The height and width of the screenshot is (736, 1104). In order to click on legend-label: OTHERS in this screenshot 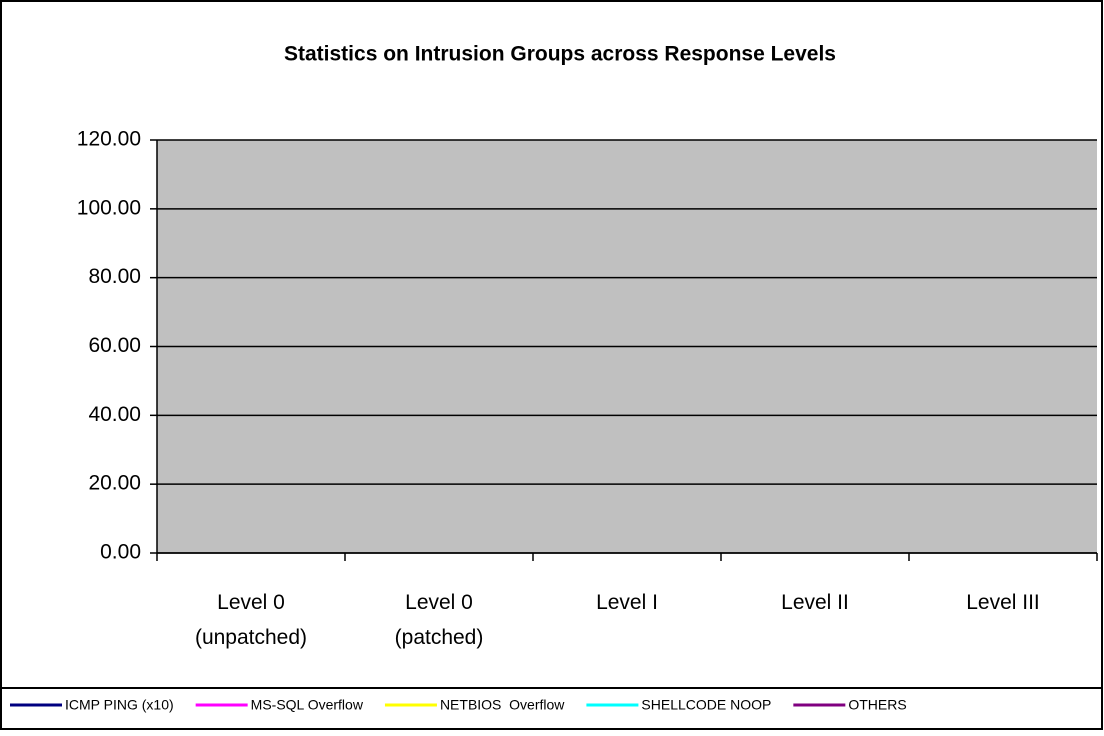, I will do `click(877, 705)`.